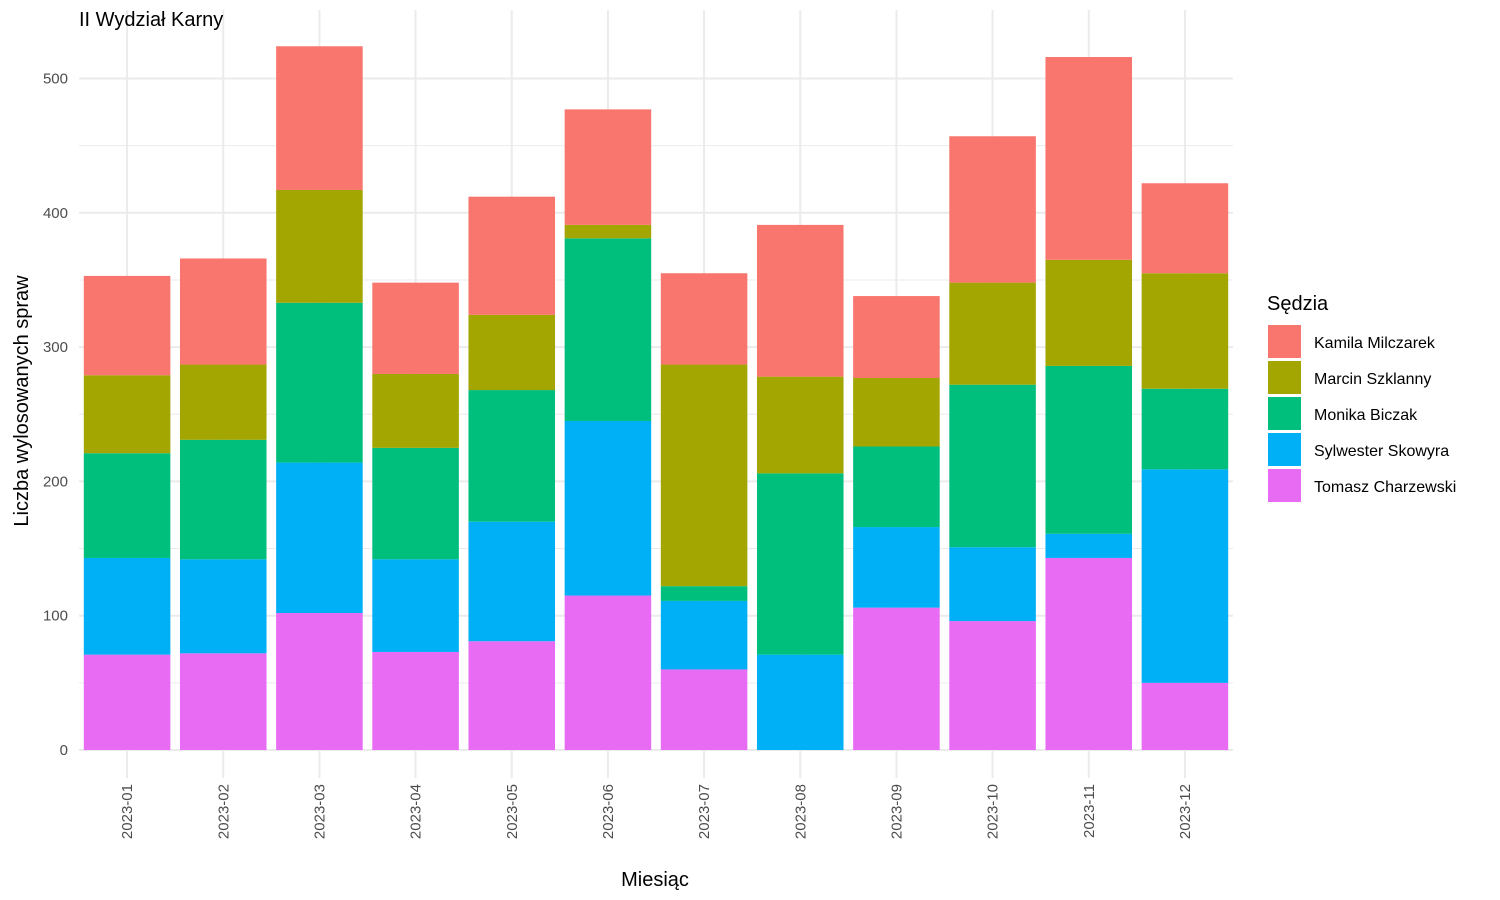  What do you see at coordinates (55, 415) in the screenshot?
I see `y-axis-ticks: 0 100 200 300 400 500` at bounding box center [55, 415].